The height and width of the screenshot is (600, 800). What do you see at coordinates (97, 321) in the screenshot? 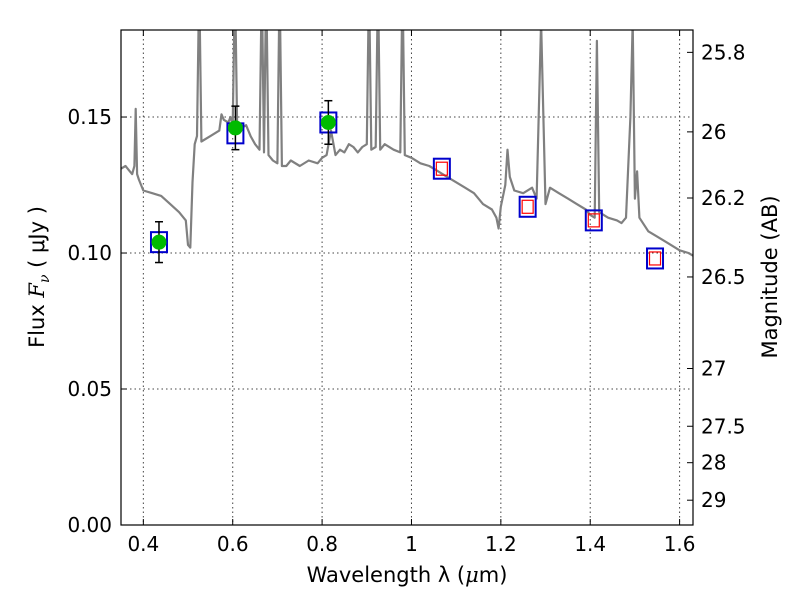
I see `y-axis-left: 0.00 0.05 0.10 0.15` at bounding box center [97, 321].